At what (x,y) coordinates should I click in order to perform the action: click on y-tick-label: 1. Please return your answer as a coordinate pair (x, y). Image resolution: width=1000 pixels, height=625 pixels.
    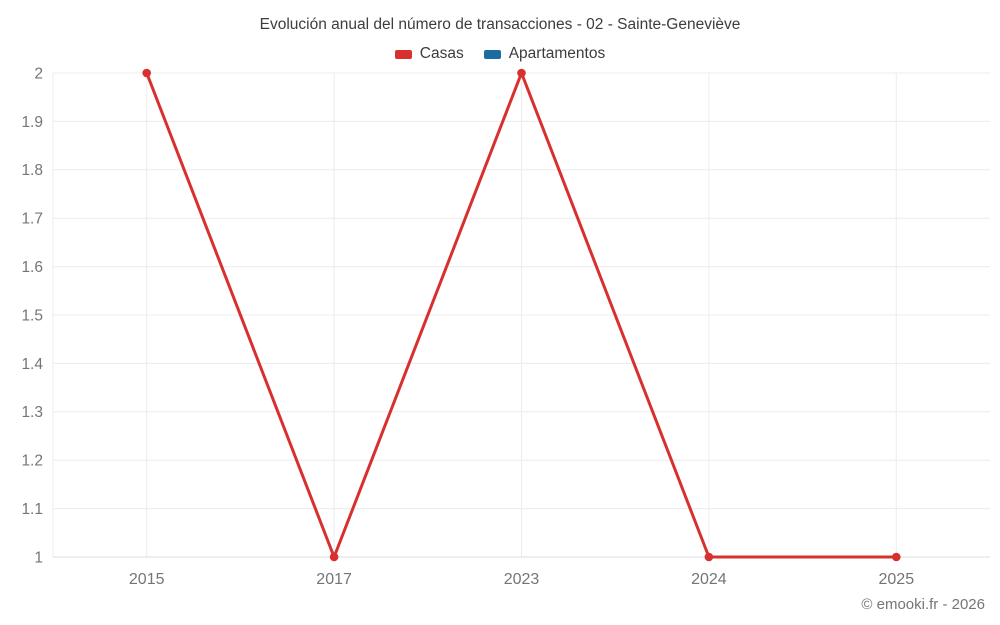
    Looking at the image, I should click on (38, 557).